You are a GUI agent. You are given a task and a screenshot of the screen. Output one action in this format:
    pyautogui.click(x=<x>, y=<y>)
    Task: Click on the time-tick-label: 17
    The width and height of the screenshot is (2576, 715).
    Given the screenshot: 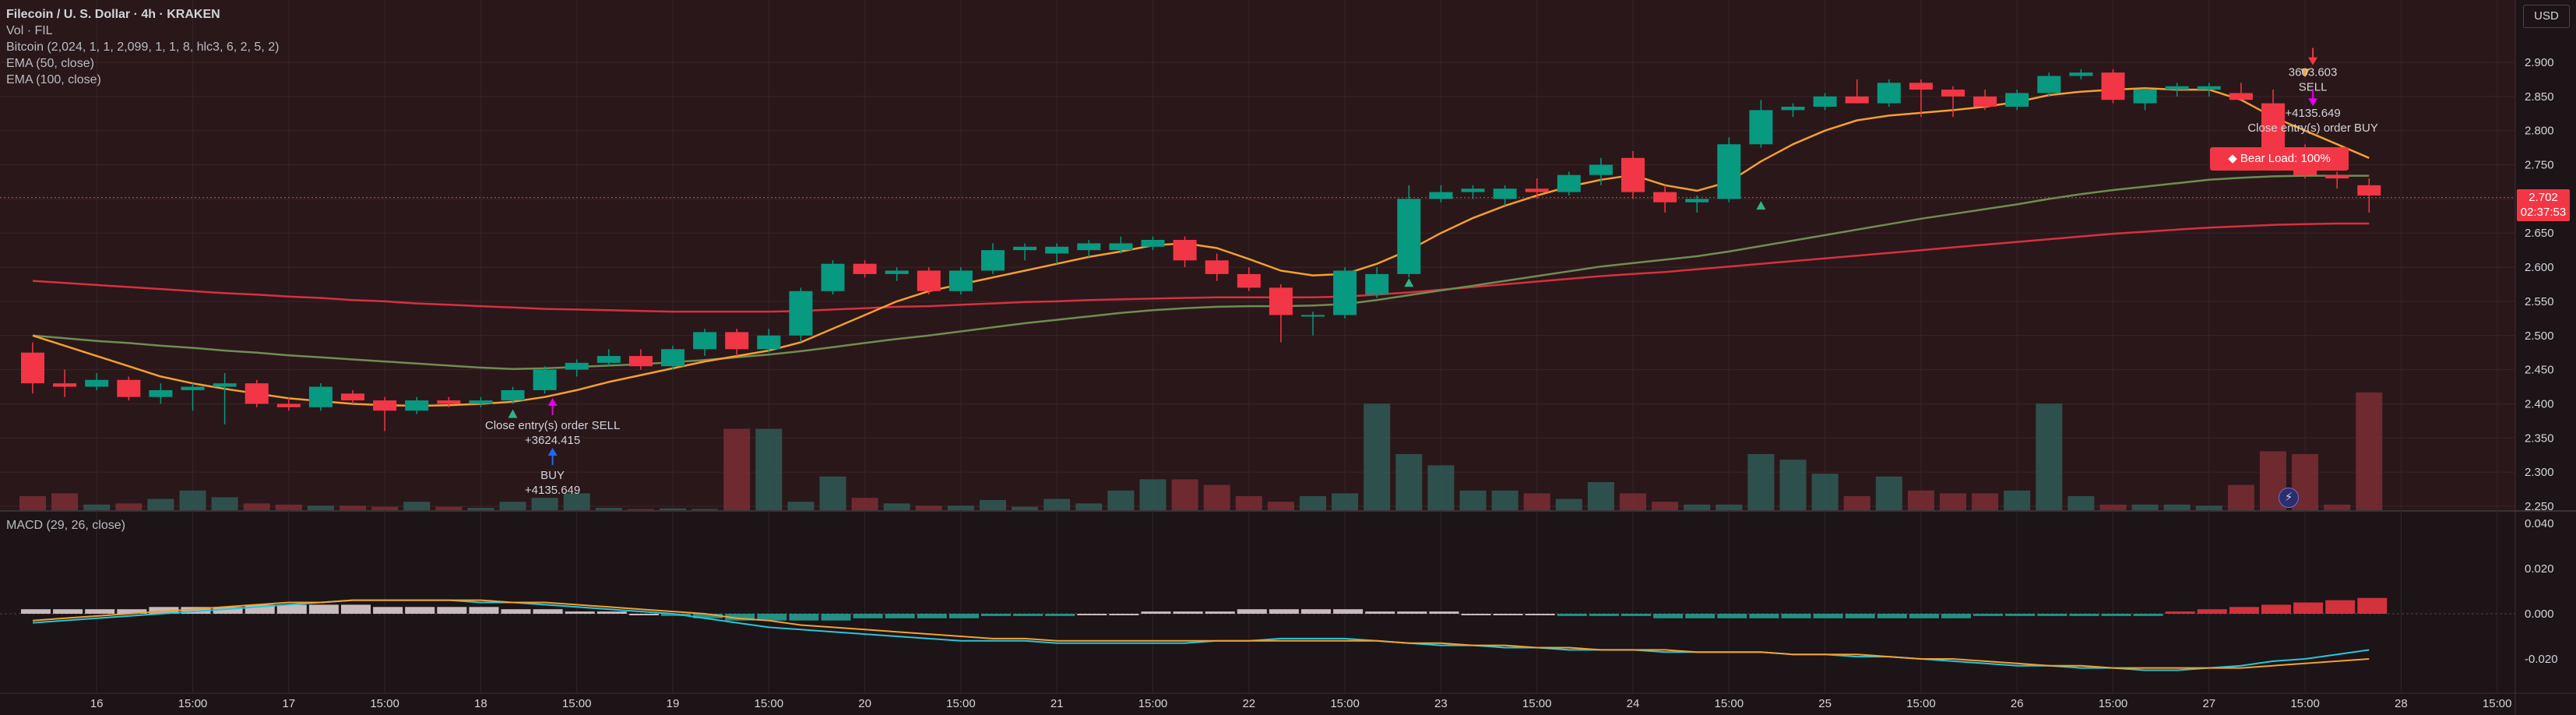 What is the action you would take?
    pyautogui.click(x=288, y=703)
    